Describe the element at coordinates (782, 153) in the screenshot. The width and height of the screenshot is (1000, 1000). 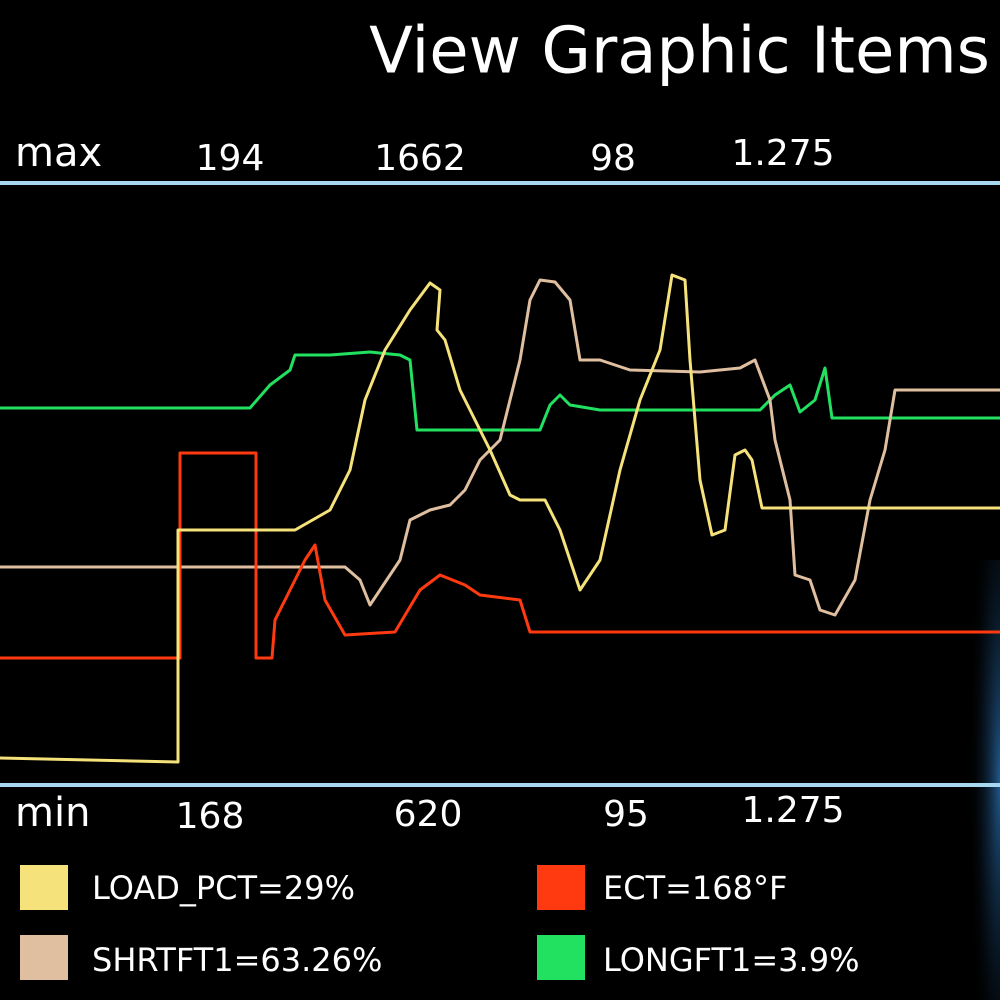
I see `max-value: 1.275` at that location.